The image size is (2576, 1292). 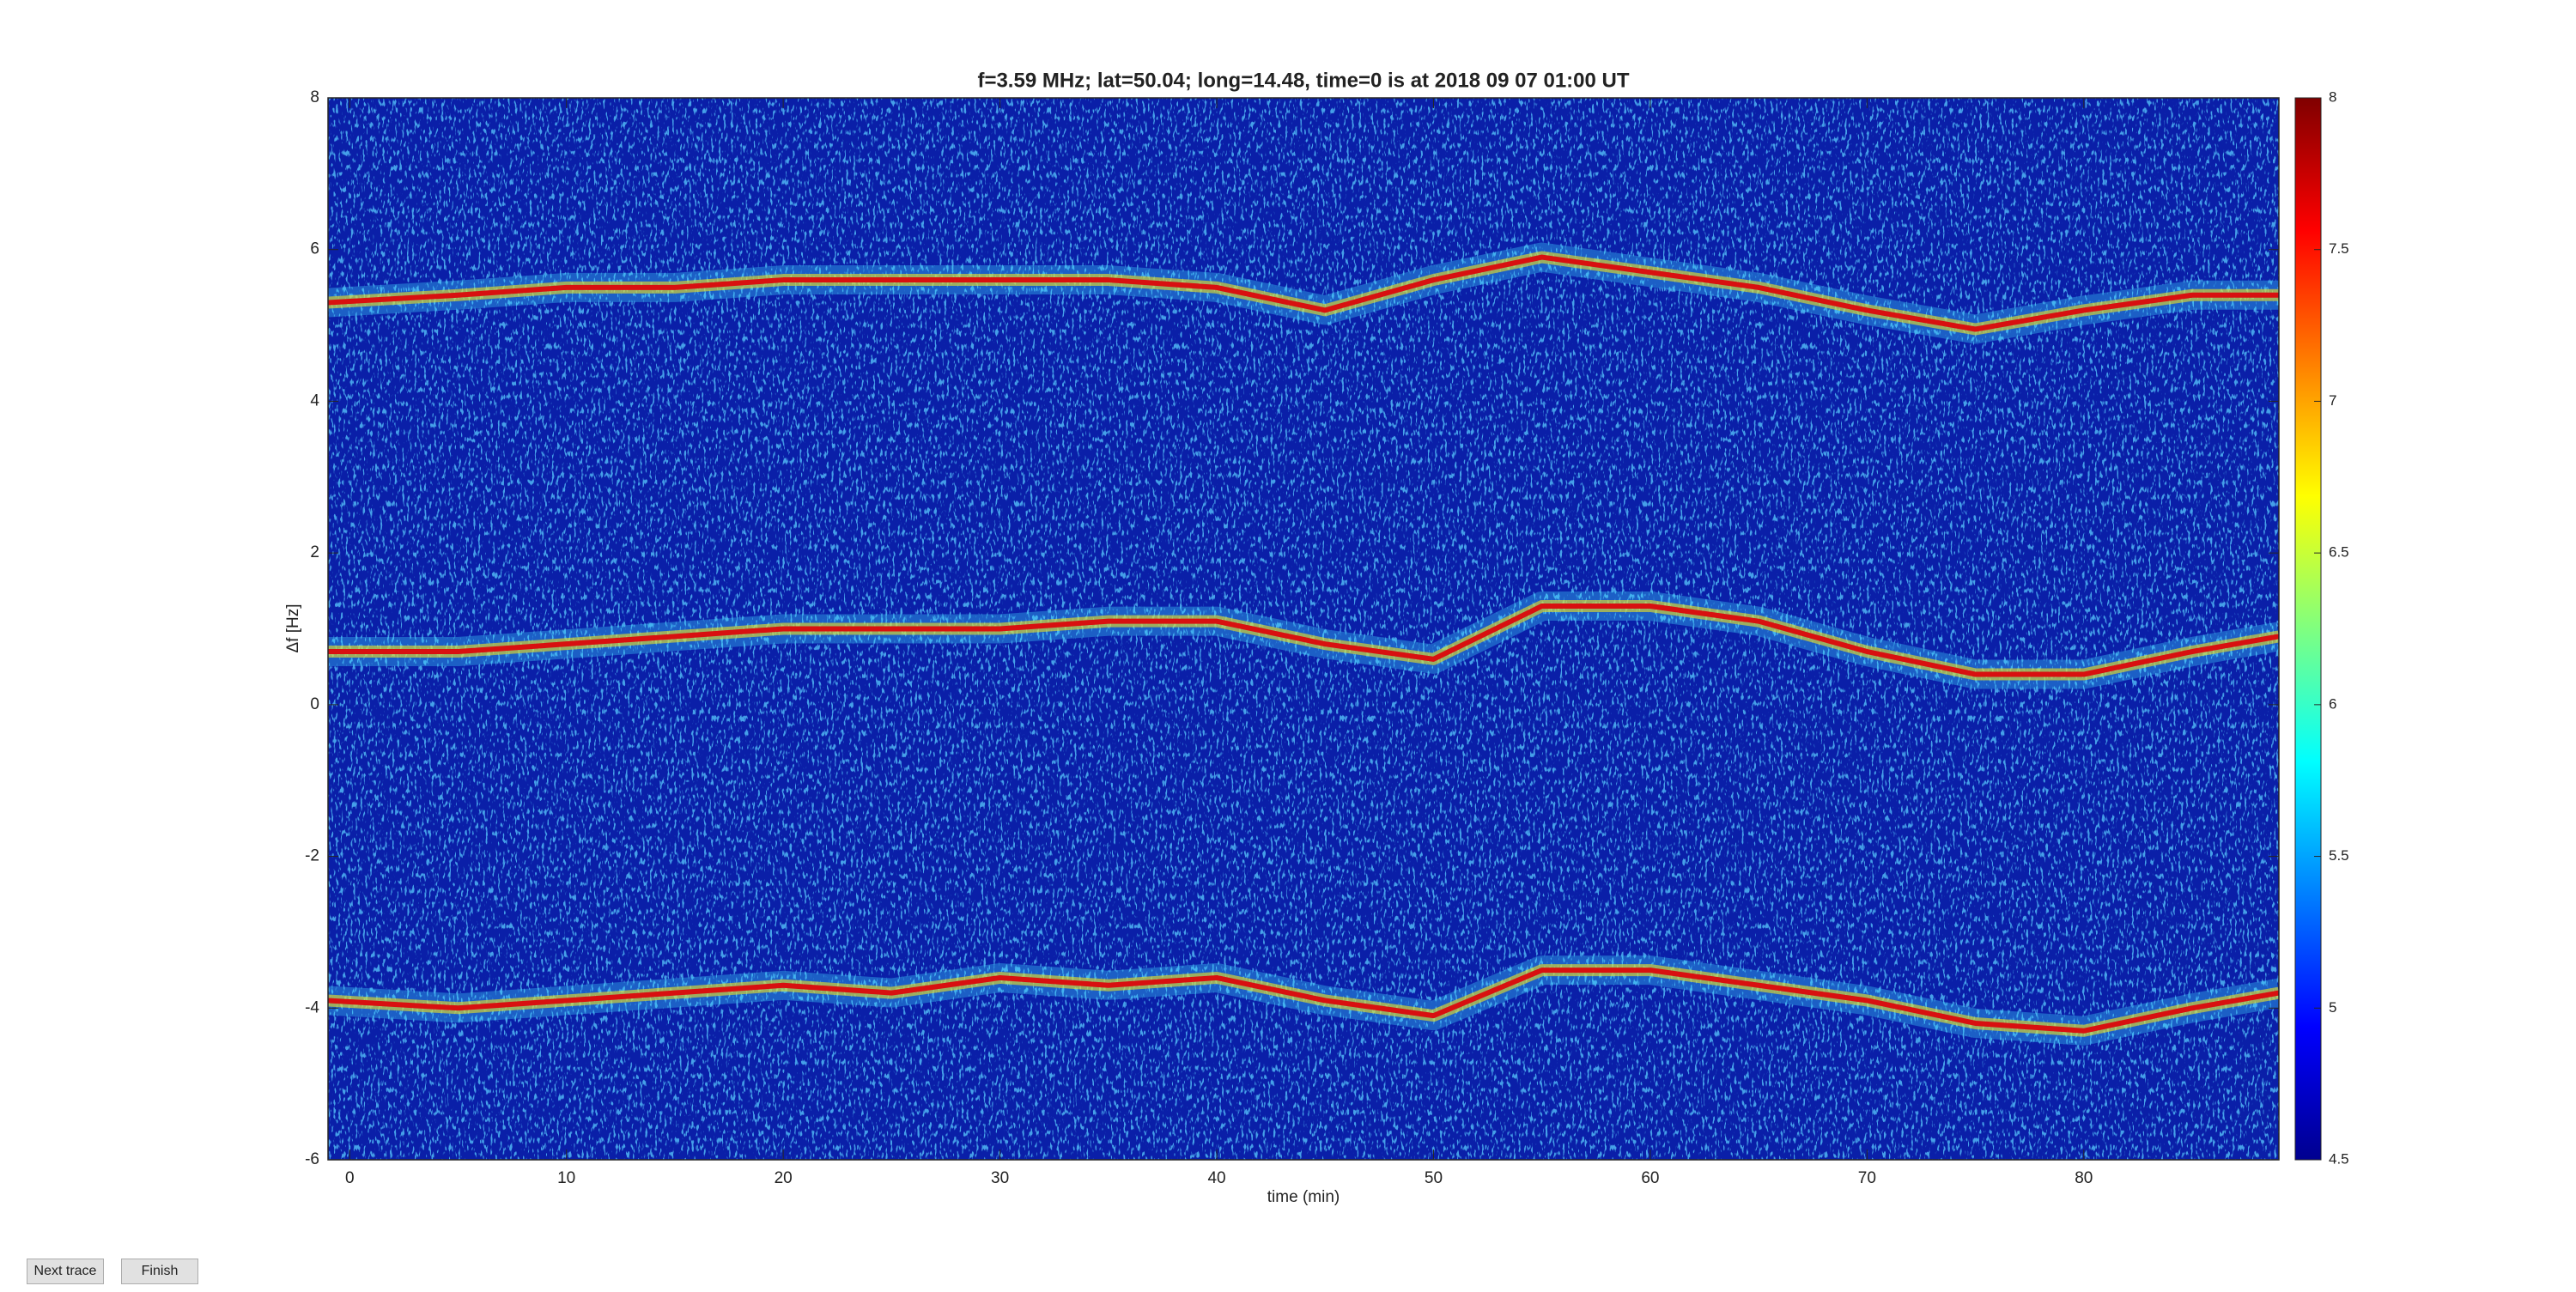 I want to click on colorbar-tick-label: 7, so click(x=2332, y=400).